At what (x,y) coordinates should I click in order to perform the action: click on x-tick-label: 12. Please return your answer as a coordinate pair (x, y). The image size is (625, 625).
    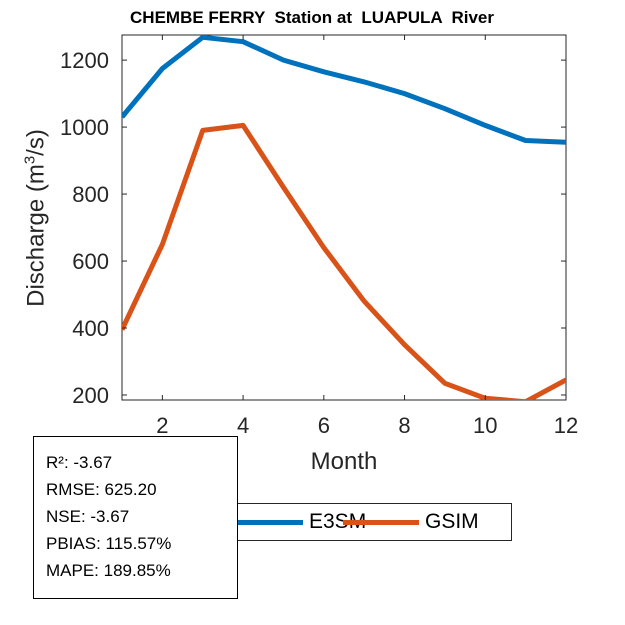
    Looking at the image, I should click on (566, 425).